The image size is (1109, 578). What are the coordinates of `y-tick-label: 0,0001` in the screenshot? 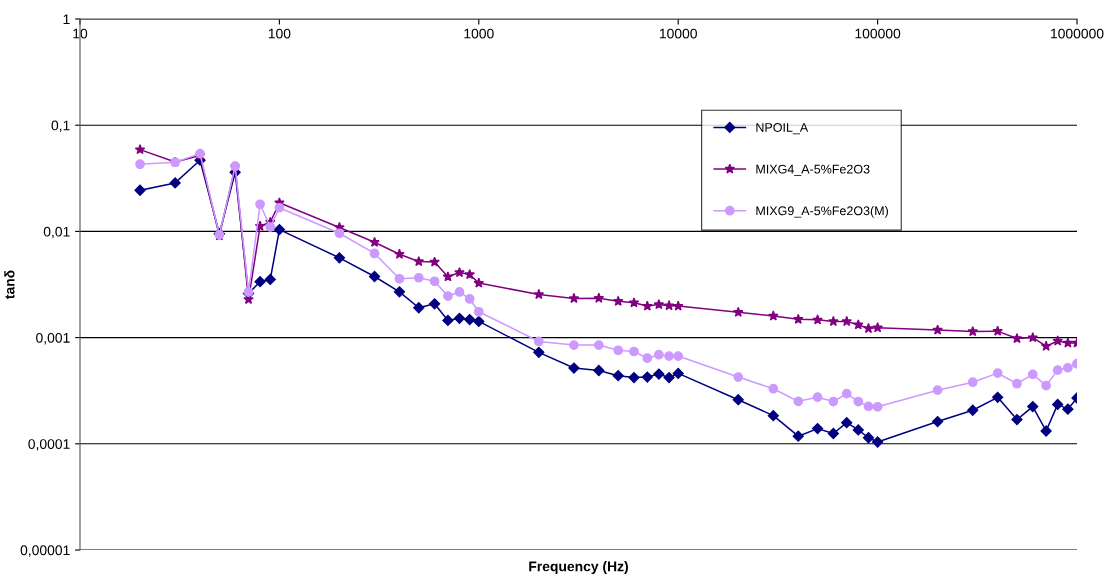 It's located at (49, 445).